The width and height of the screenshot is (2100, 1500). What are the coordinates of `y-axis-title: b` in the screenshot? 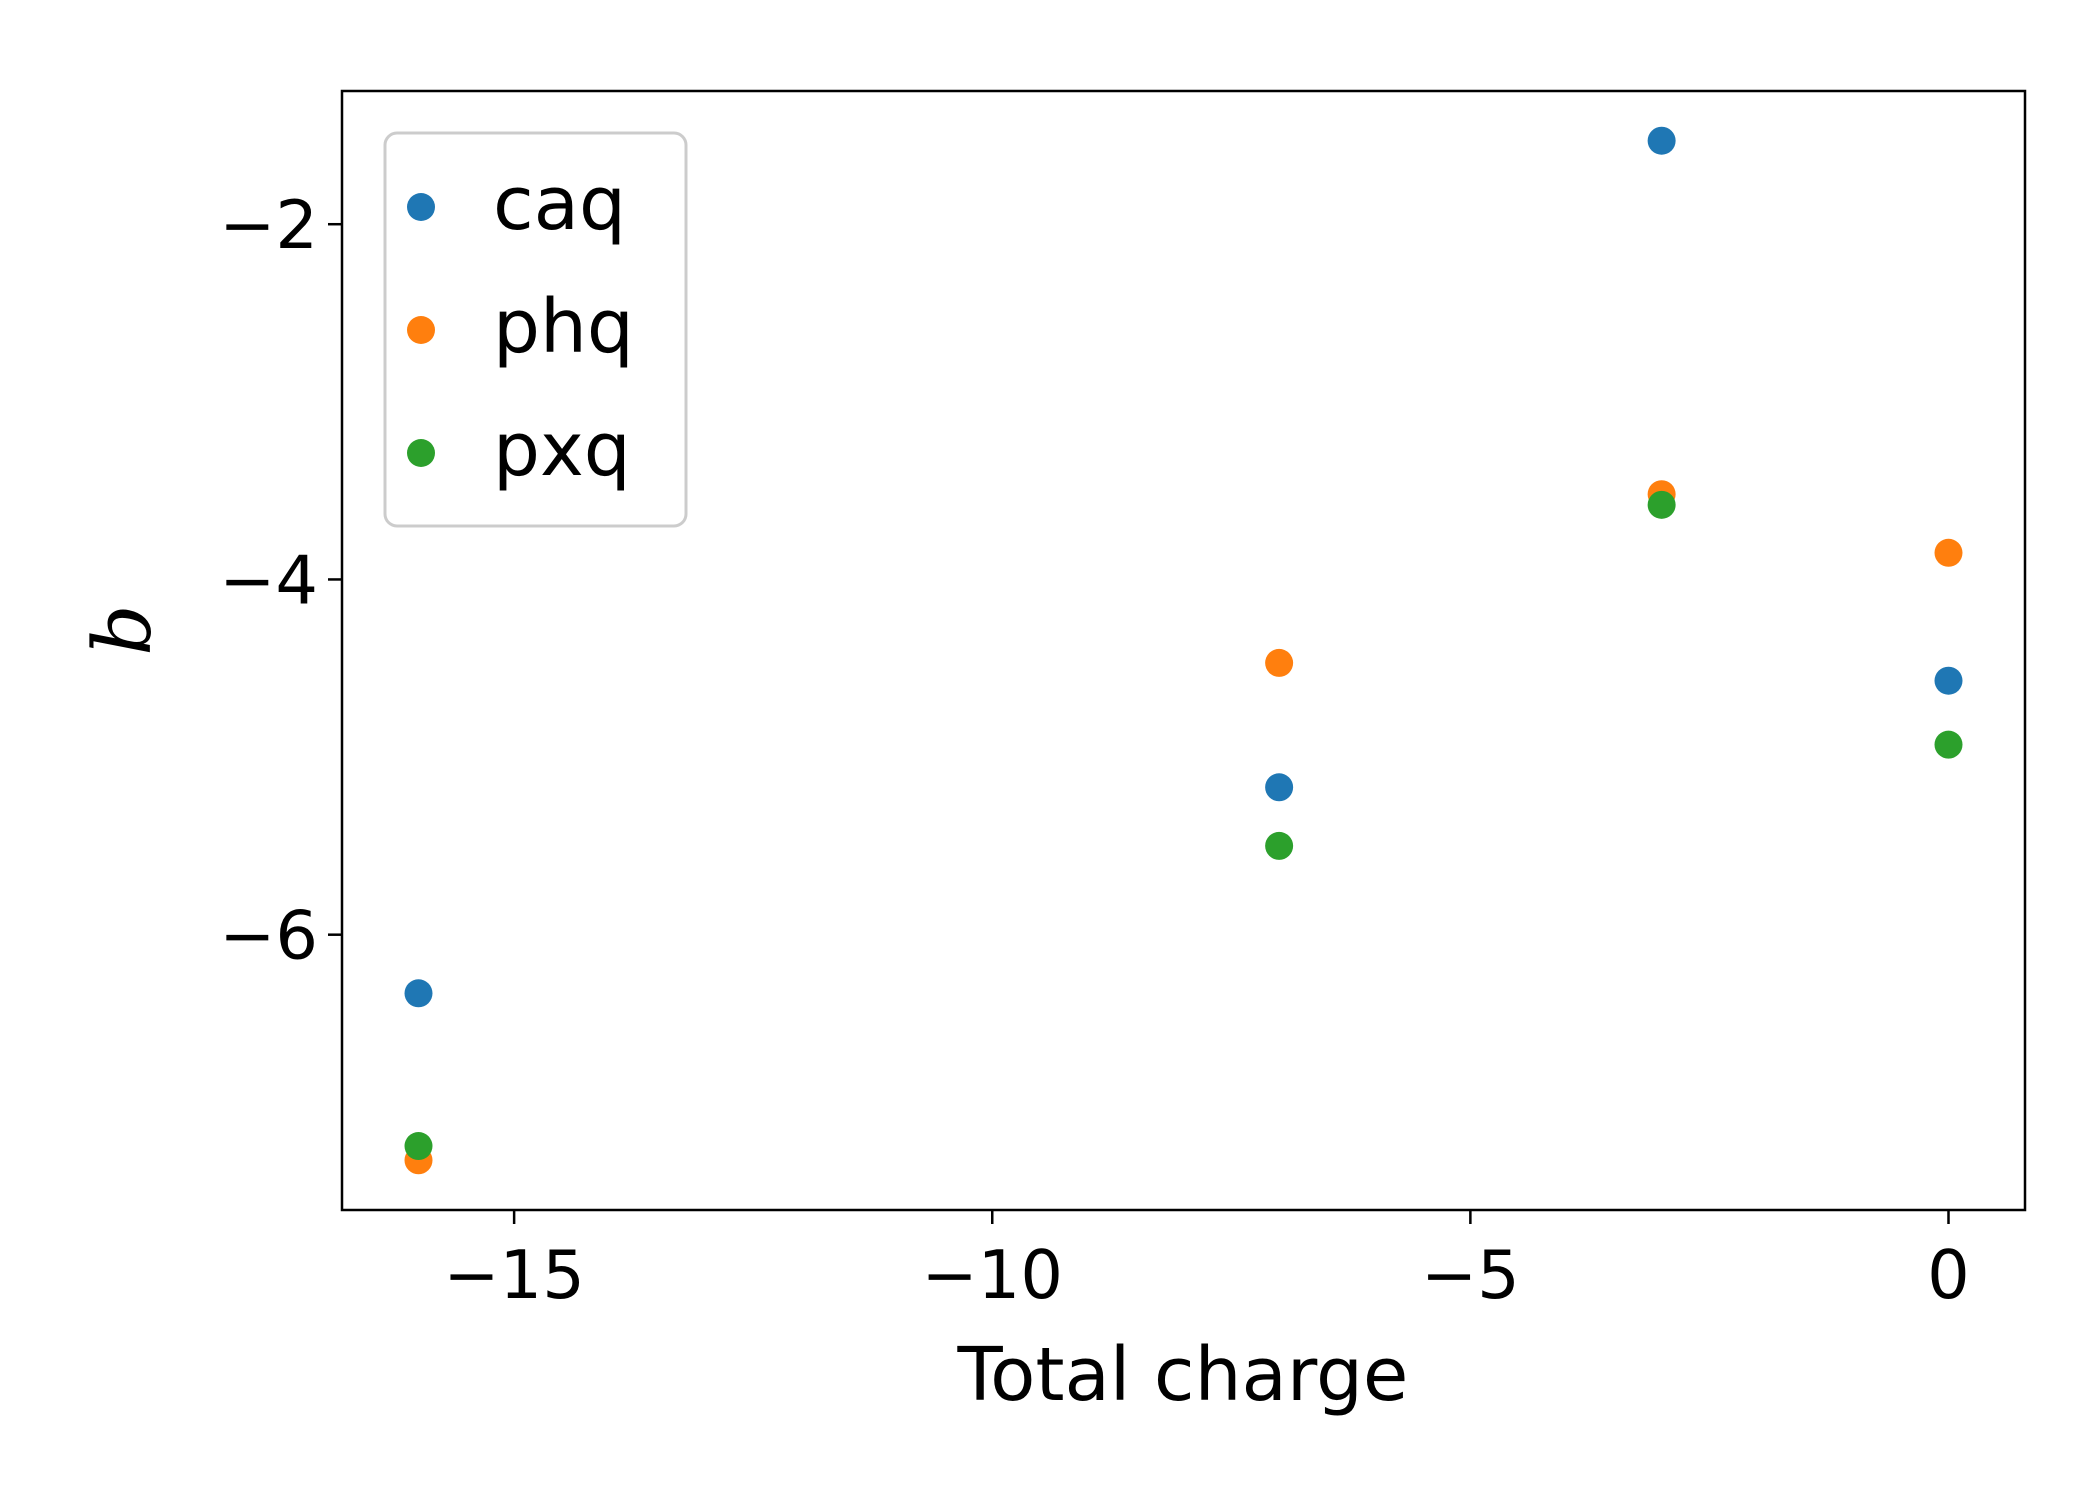 It's located at (122, 629).